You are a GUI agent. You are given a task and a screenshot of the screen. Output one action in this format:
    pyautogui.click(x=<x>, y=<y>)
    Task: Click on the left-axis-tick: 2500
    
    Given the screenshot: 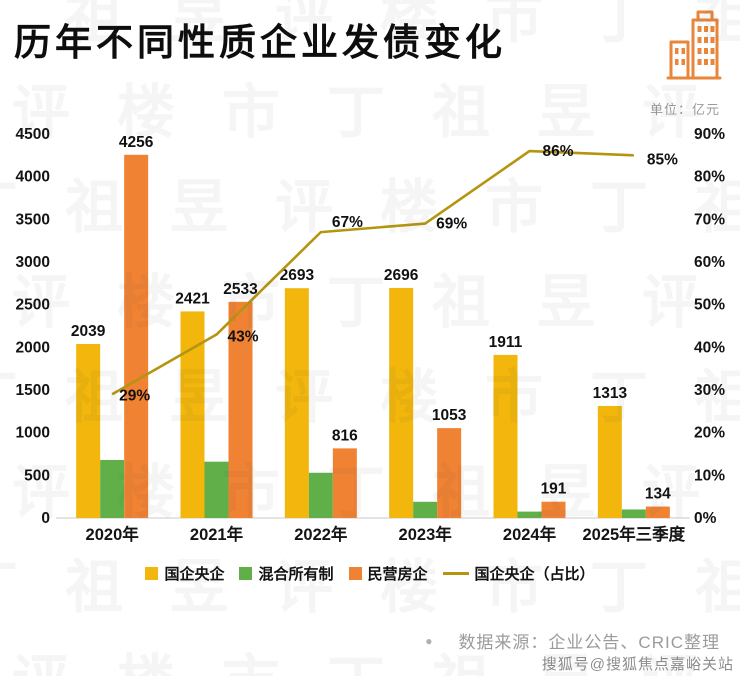 What is the action you would take?
    pyautogui.click(x=33, y=305)
    